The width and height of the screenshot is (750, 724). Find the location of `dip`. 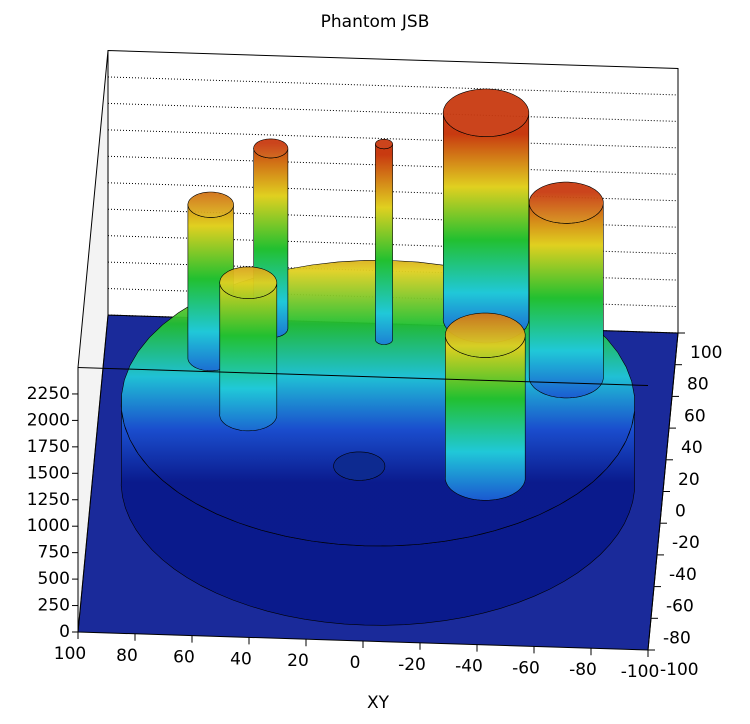

dip is located at coordinates (359, 466).